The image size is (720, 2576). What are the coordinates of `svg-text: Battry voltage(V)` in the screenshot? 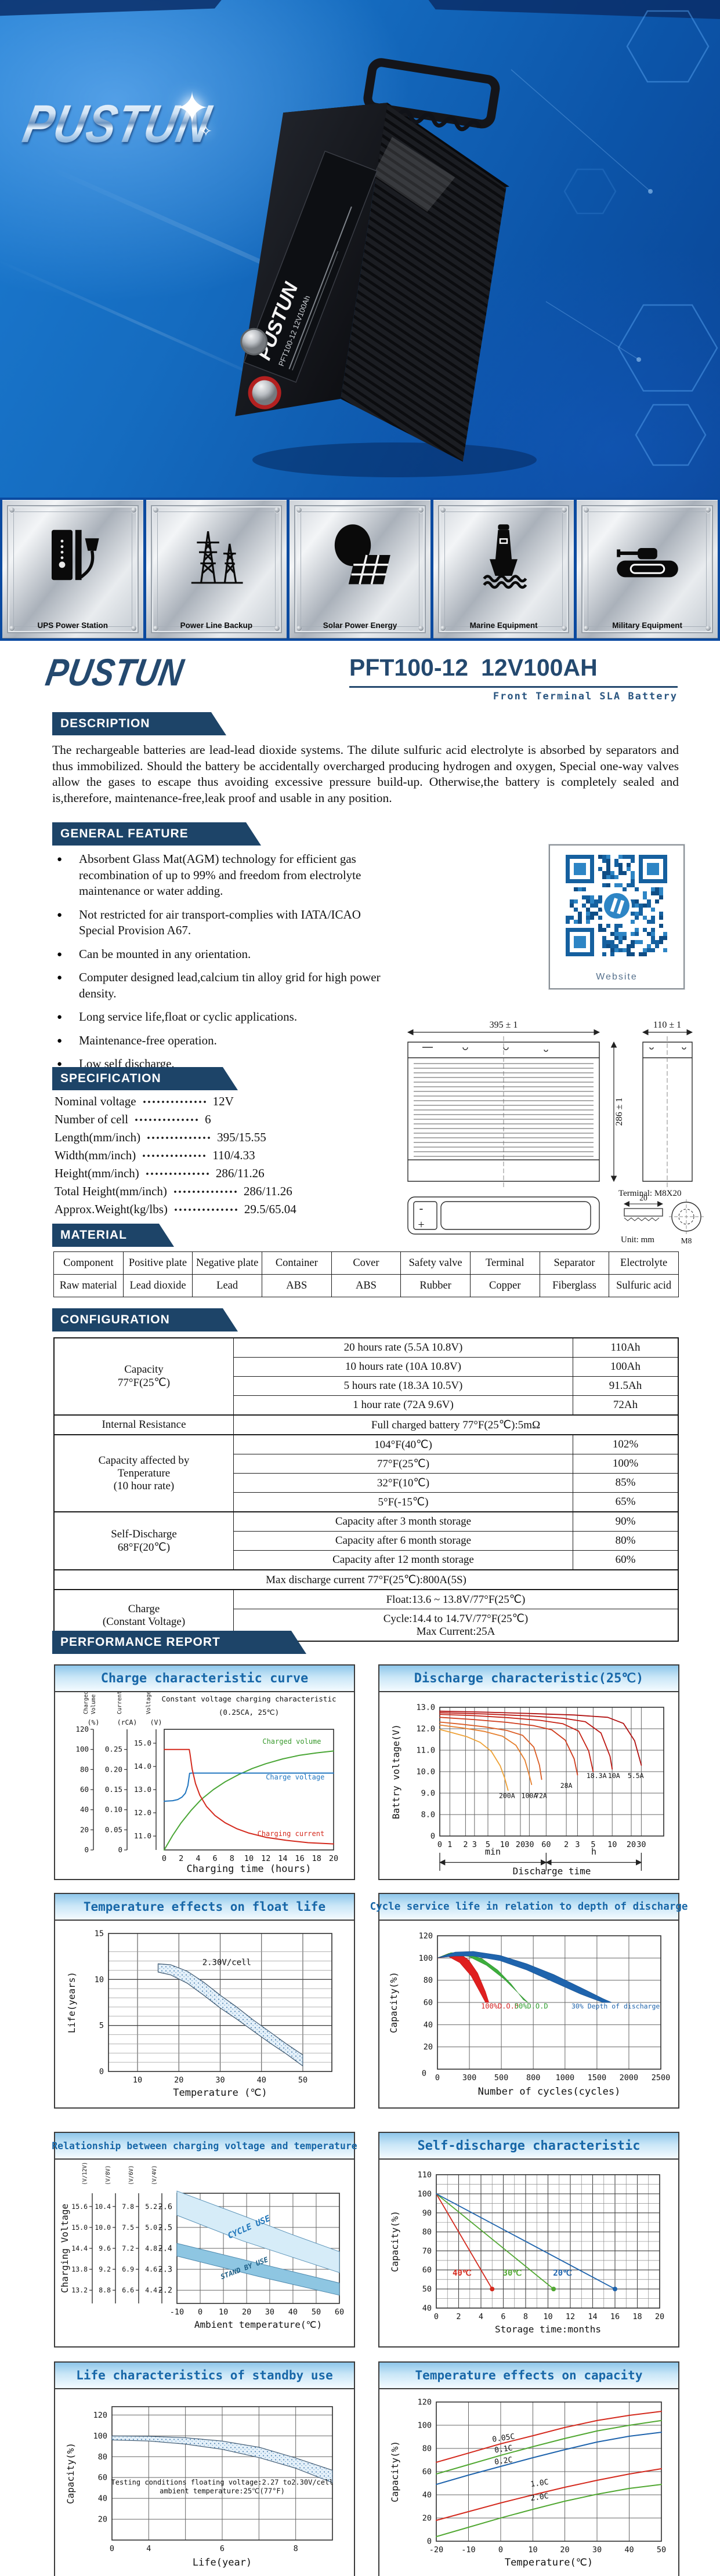 It's located at (395, 1771).